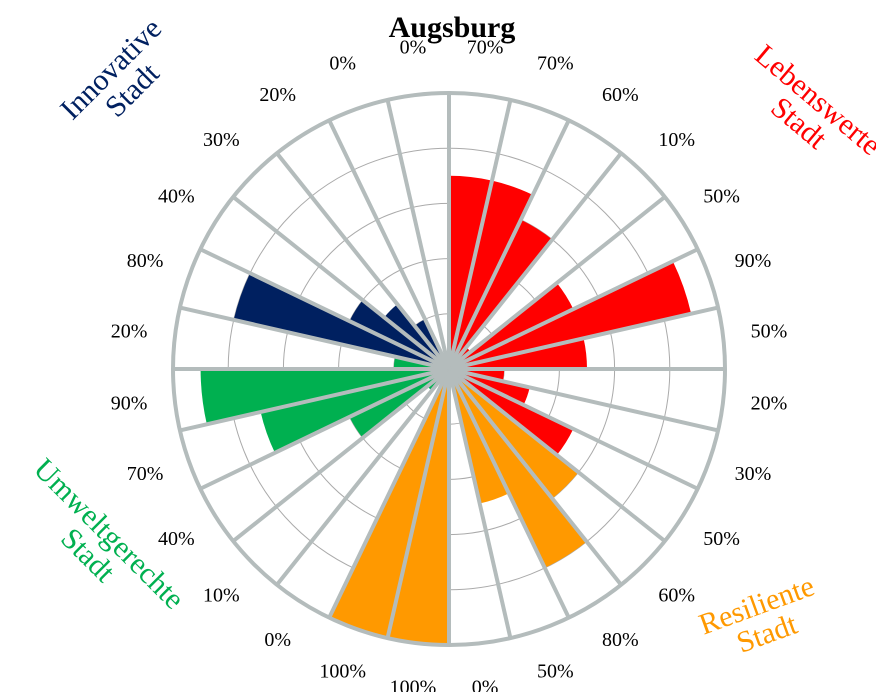  Describe the element at coordinates (762, 619) in the screenshot. I see `group-label: ResilienteStadt` at that location.